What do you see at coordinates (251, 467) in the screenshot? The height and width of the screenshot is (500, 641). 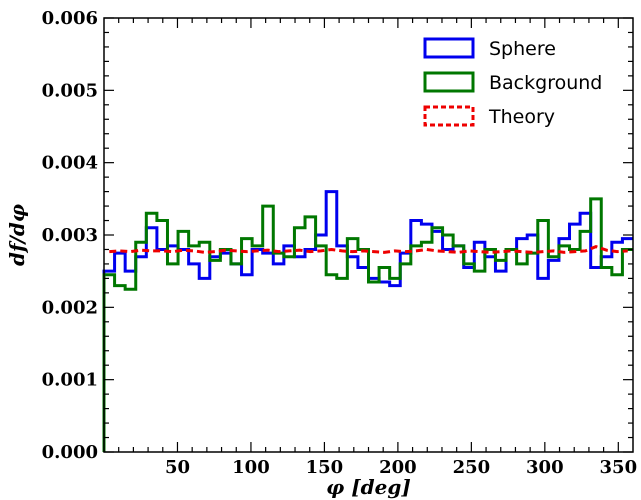 I see `x-tick-label: 100` at bounding box center [251, 467].